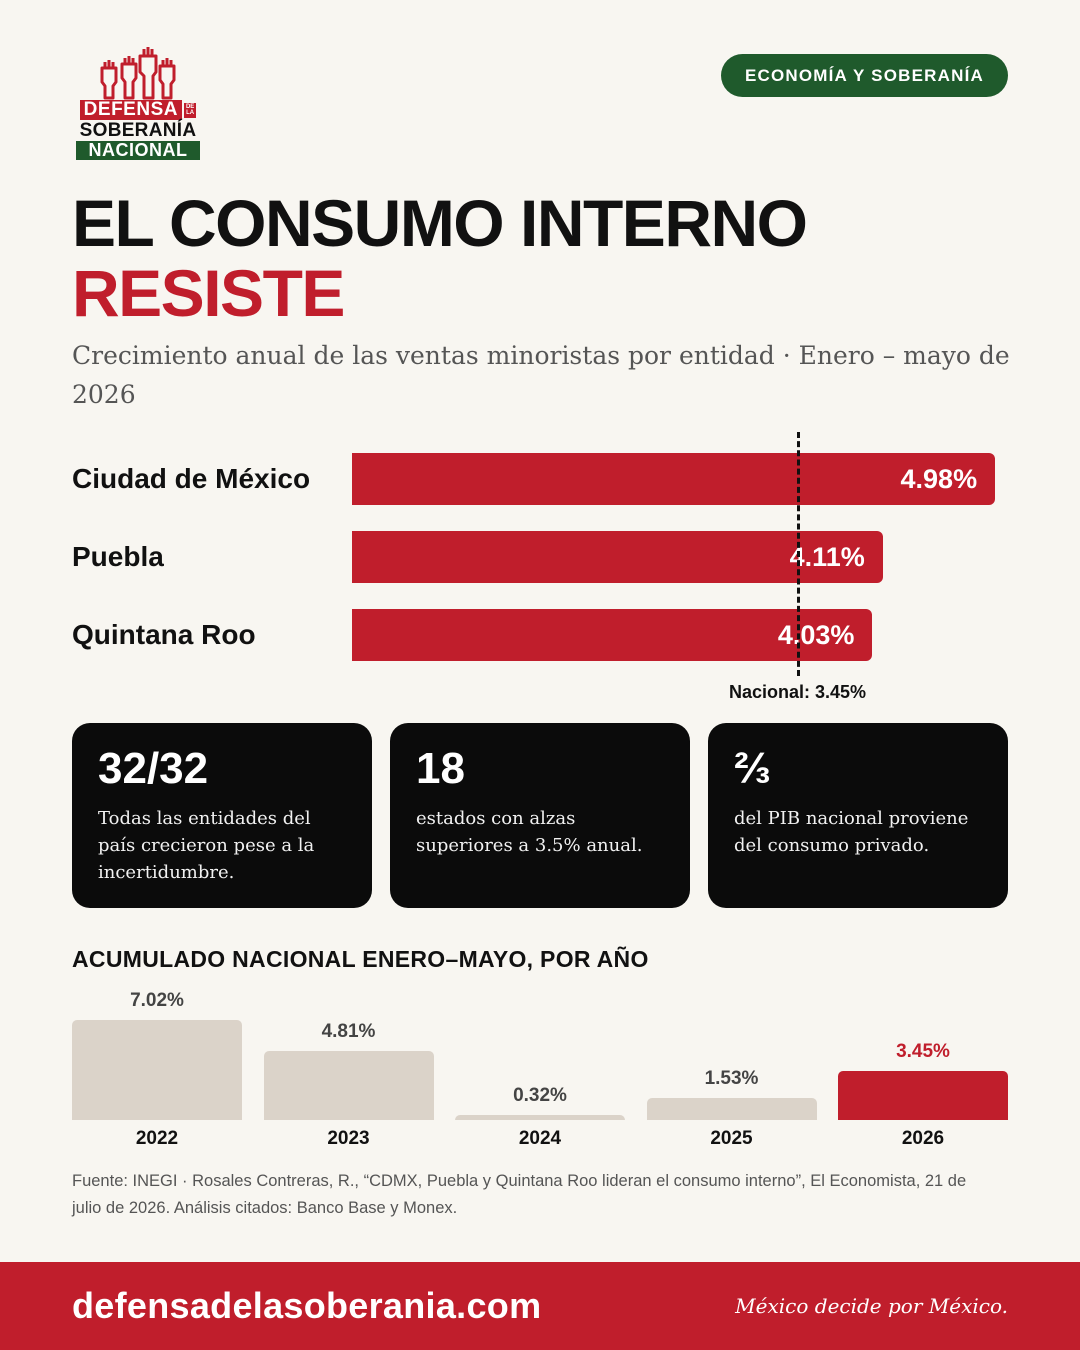 This screenshot has height=1350, width=1080. What do you see at coordinates (190, 110) in the screenshot?
I see `logo-de-la: DE LA` at bounding box center [190, 110].